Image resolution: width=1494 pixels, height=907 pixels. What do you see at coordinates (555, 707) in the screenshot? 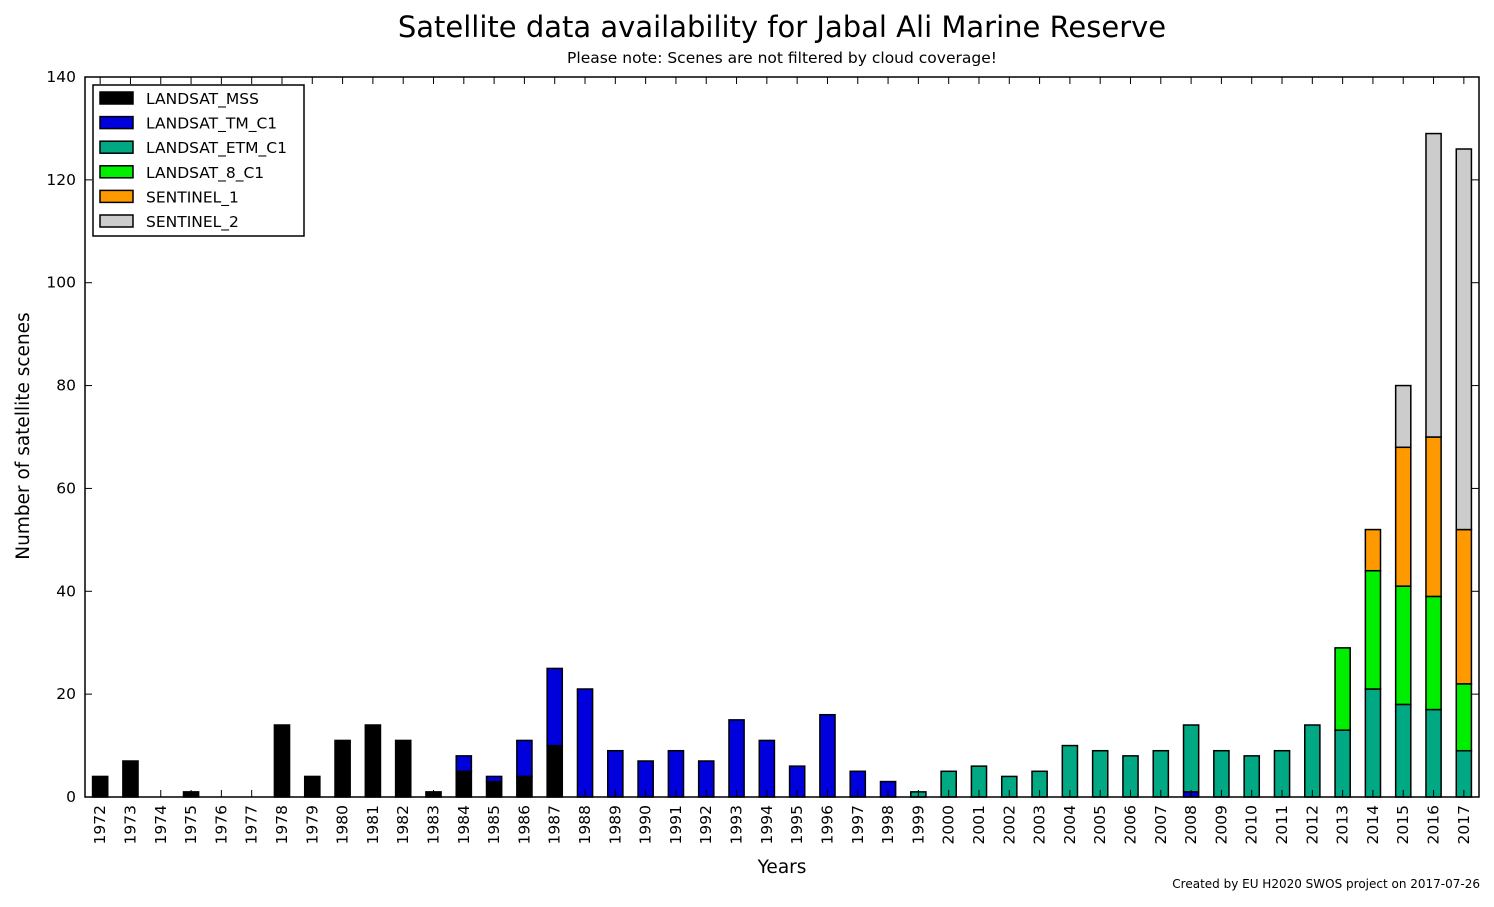
I see `bar-landsat-tm-c1-1987` at bounding box center [555, 707].